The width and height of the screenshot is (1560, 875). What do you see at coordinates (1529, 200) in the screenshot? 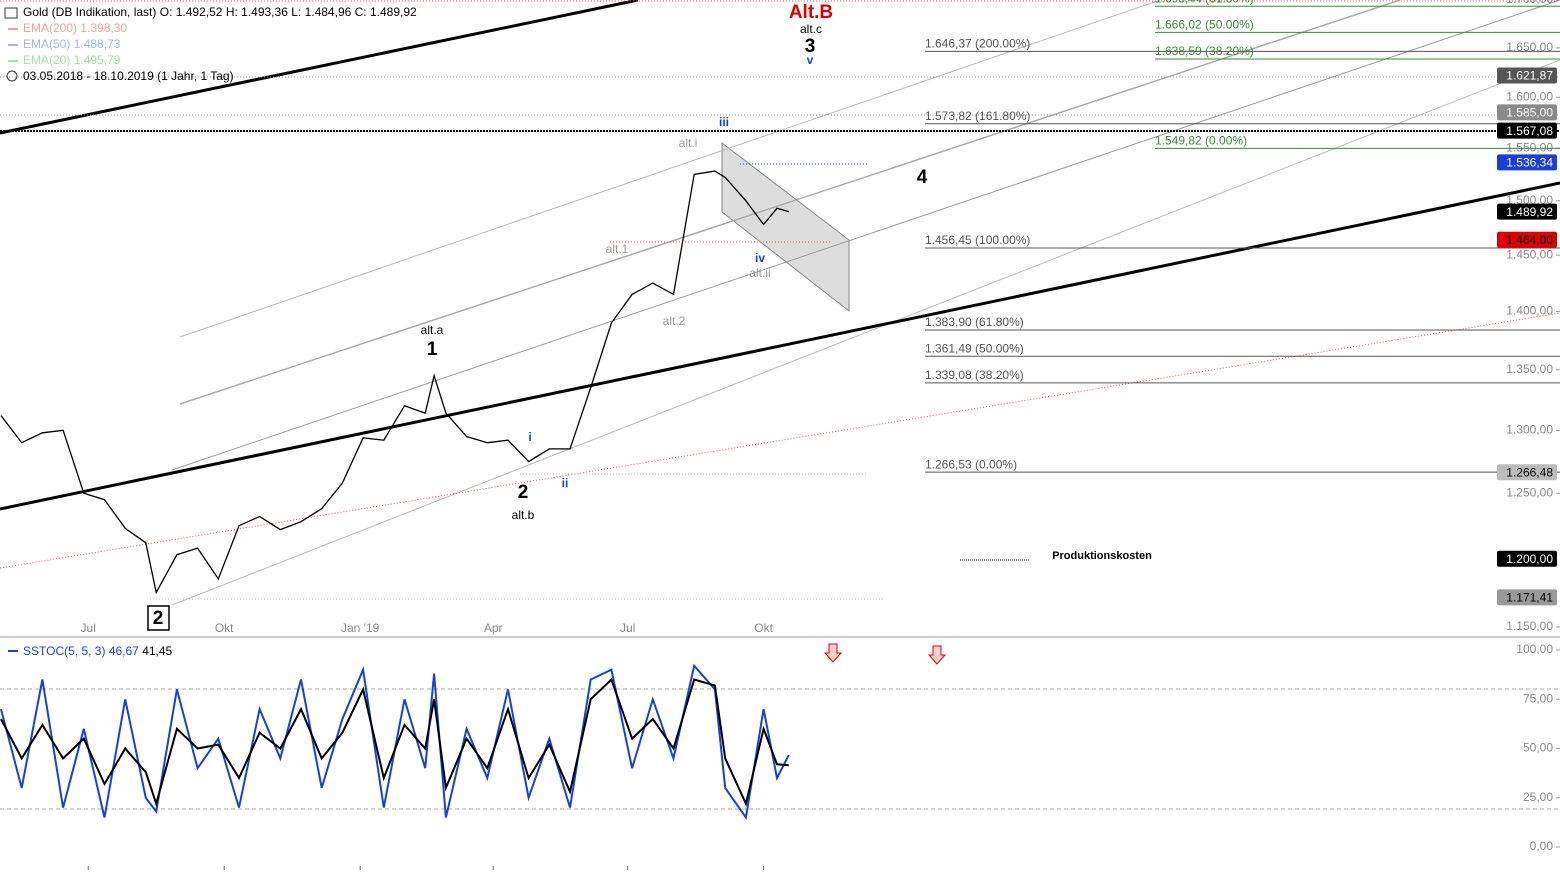
I see `y-tick-label: 1.500,00` at bounding box center [1529, 200].